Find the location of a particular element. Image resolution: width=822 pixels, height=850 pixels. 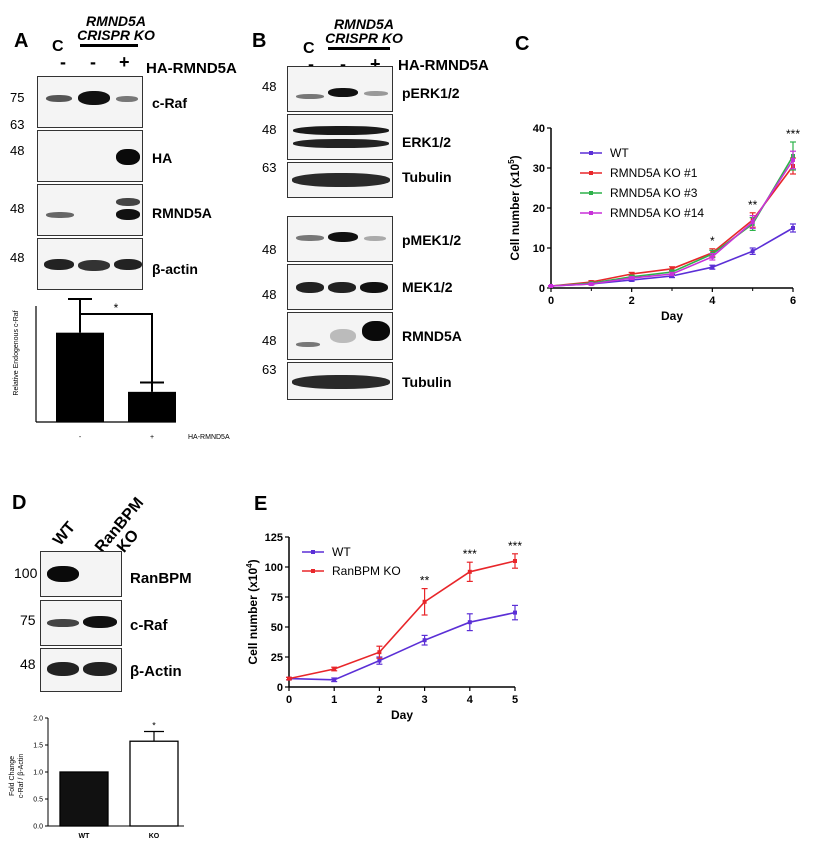

panel-a-lane-control: C is located at coordinates (58, 46).